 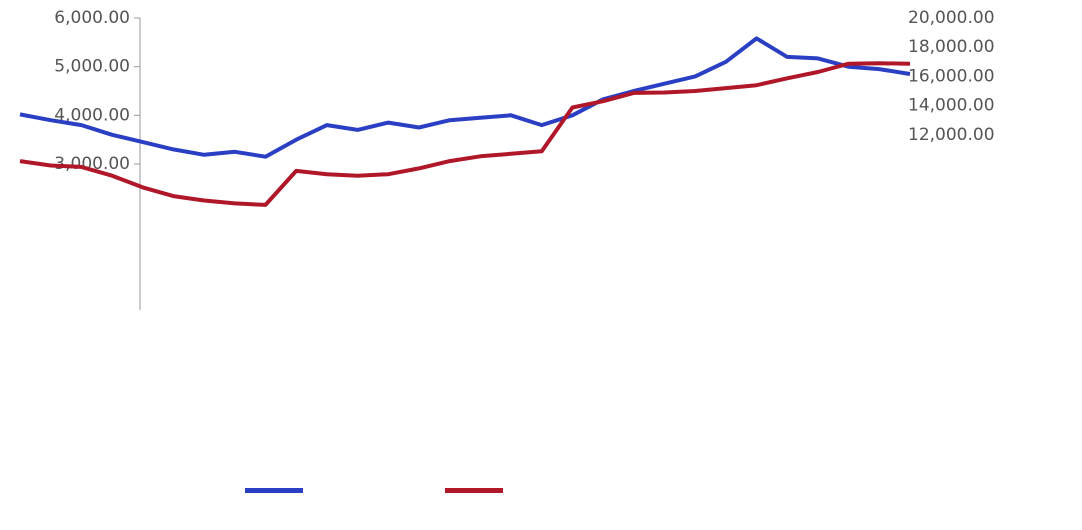 I want to click on y-tick-label: 6,000.00, so click(x=92, y=18).